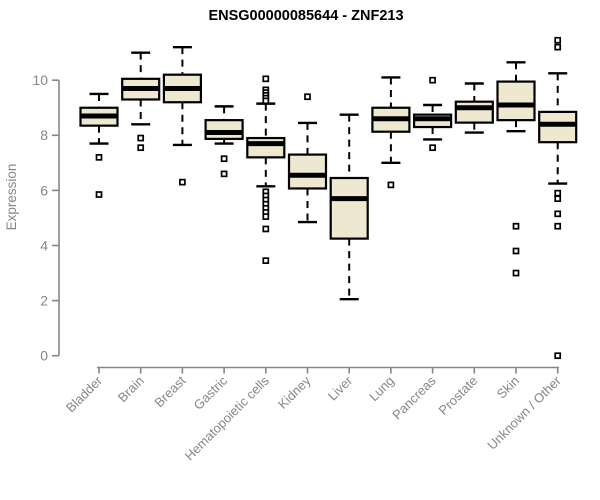  What do you see at coordinates (458, 395) in the screenshot?
I see `x-tick-label-prostate: Prostate` at bounding box center [458, 395].